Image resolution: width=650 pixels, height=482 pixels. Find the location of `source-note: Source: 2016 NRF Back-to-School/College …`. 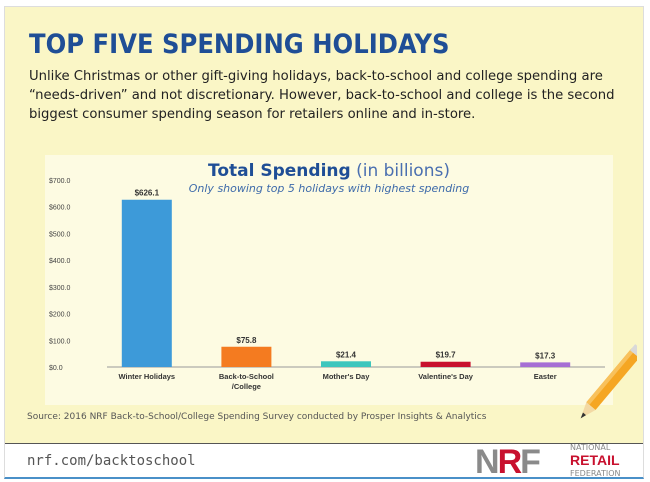

source-note: Source: 2016 NRF Back-to-School/College … is located at coordinates (257, 417).